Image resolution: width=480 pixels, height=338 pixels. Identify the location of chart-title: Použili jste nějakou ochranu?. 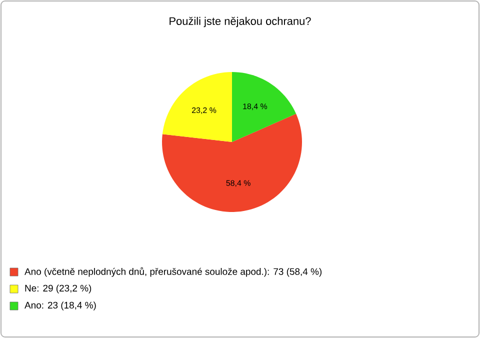
(240, 22).